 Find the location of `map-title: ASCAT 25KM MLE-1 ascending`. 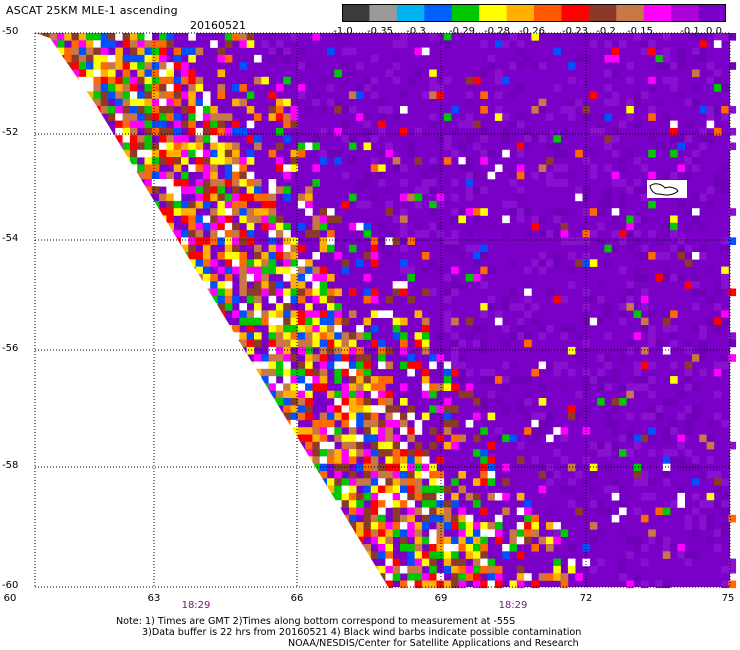

map-title: ASCAT 25KM MLE-1 ascending is located at coordinates (92, 10).